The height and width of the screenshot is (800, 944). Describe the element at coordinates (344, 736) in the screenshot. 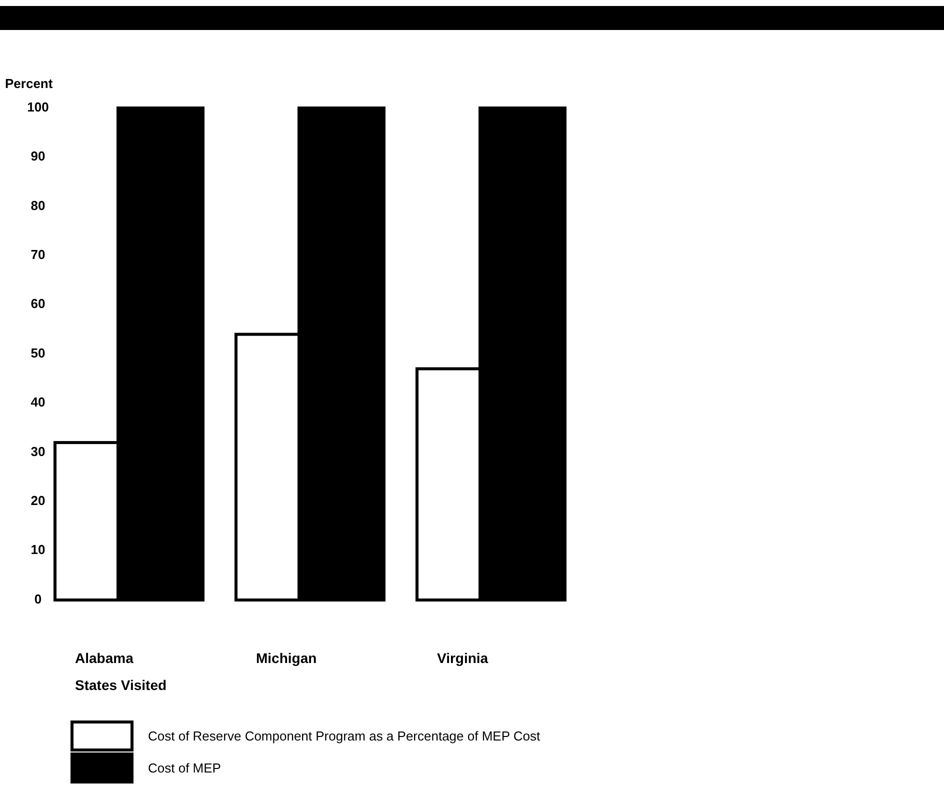

I see `legend-label: Cost of Reserve Component Program as a Percentage of MEP Cost` at that location.